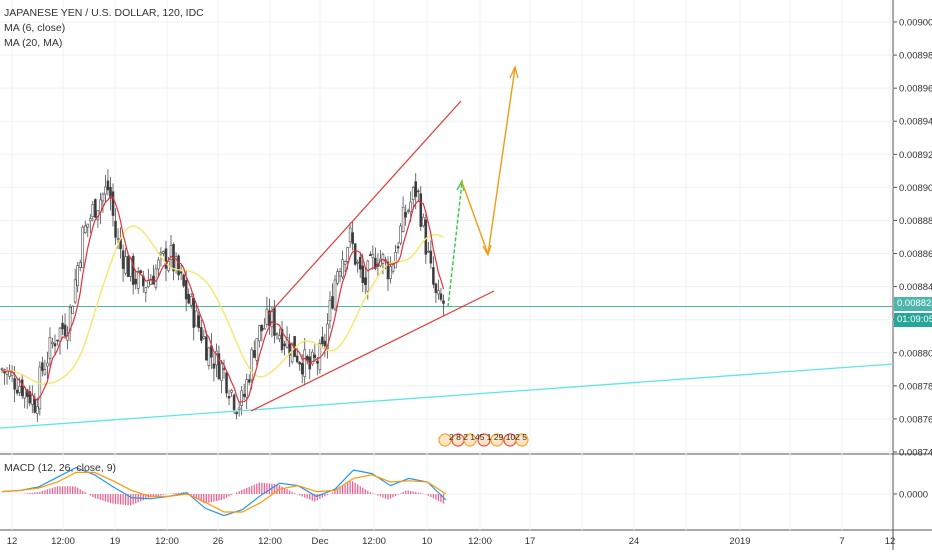 The image size is (932, 555). Describe the element at coordinates (445, 440) in the screenshot. I see `event-marker-icon` at that location.